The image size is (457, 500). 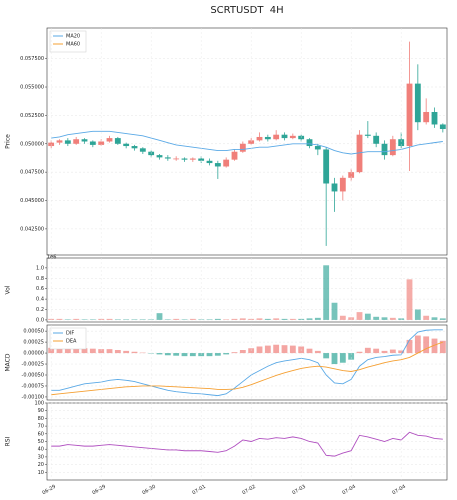 What do you see at coordinates (71, 342) in the screenshot?
I see `legend-label: DEA` at bounding box center [71, 342].